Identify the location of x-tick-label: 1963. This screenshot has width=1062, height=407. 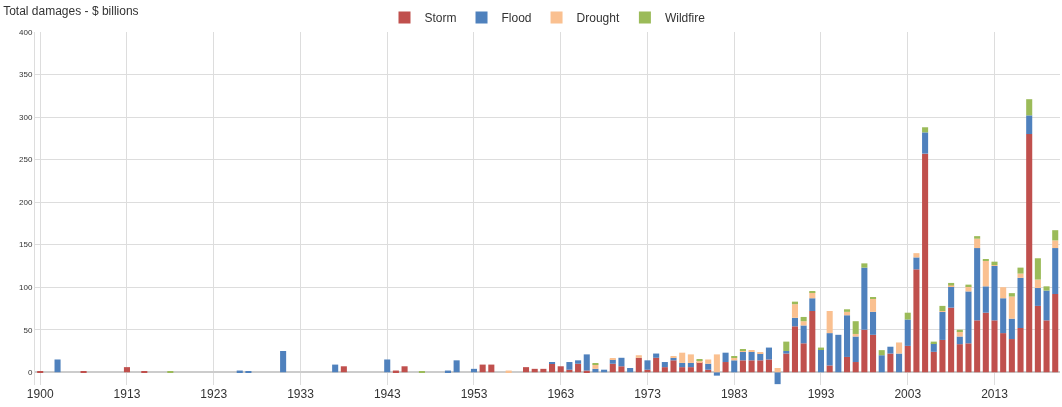
(561, 394).